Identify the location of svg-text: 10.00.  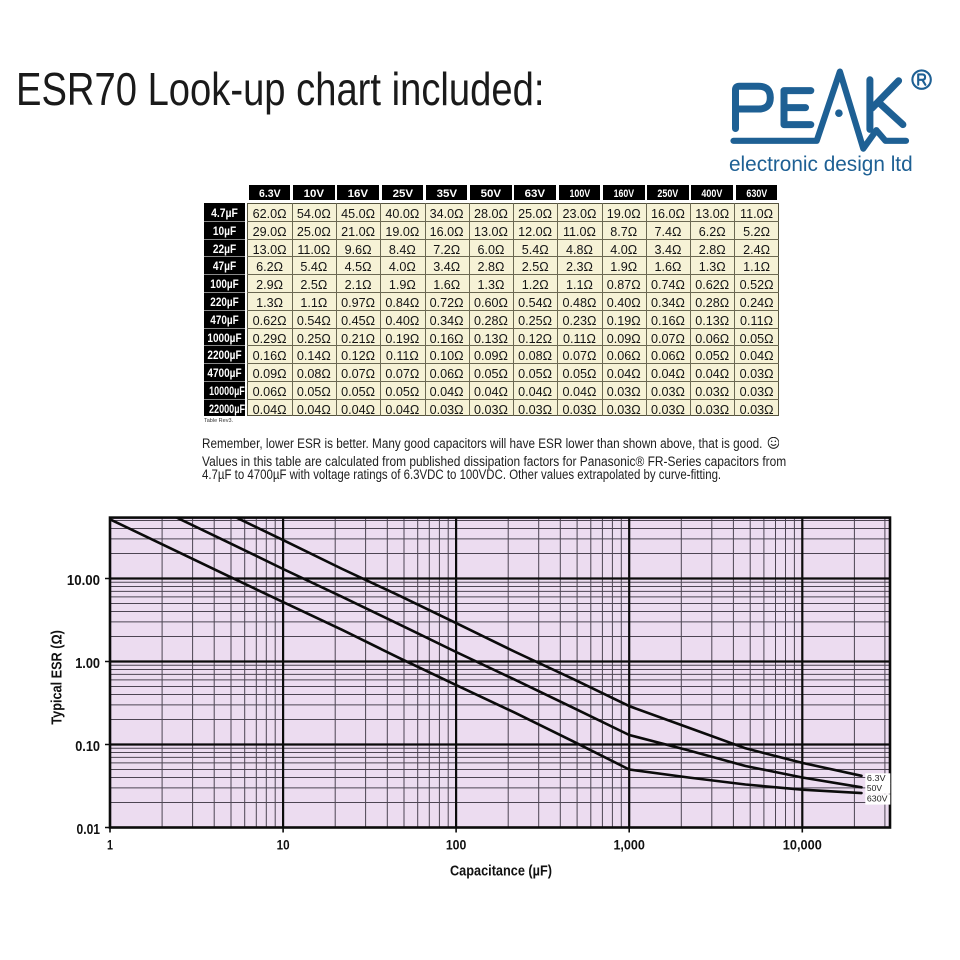
(83, 581).